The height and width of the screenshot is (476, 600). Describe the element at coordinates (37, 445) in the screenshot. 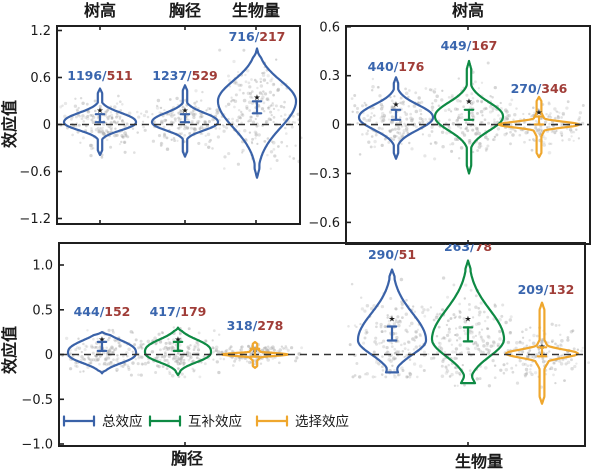

I see `y-axis-tick-label: −1.0` at that location.